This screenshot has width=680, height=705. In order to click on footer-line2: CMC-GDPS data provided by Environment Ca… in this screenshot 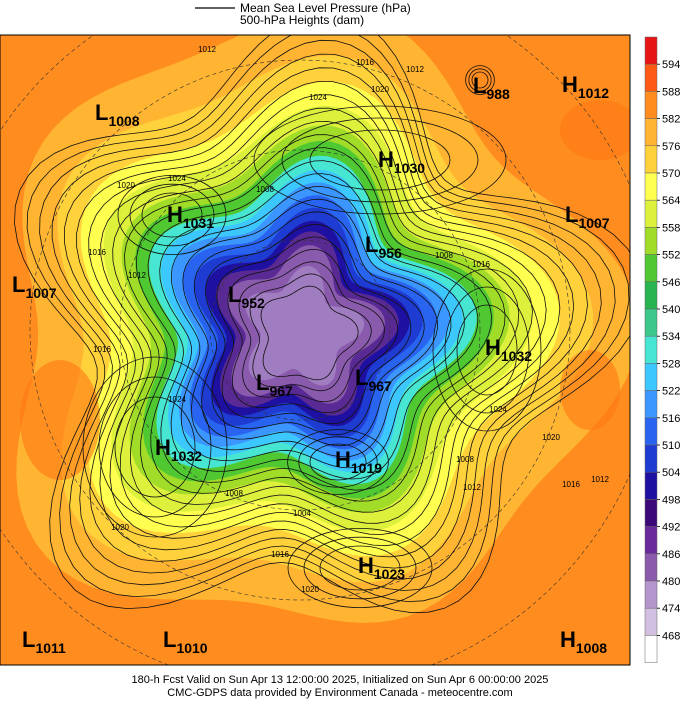, I will do `click(339, 693)`.